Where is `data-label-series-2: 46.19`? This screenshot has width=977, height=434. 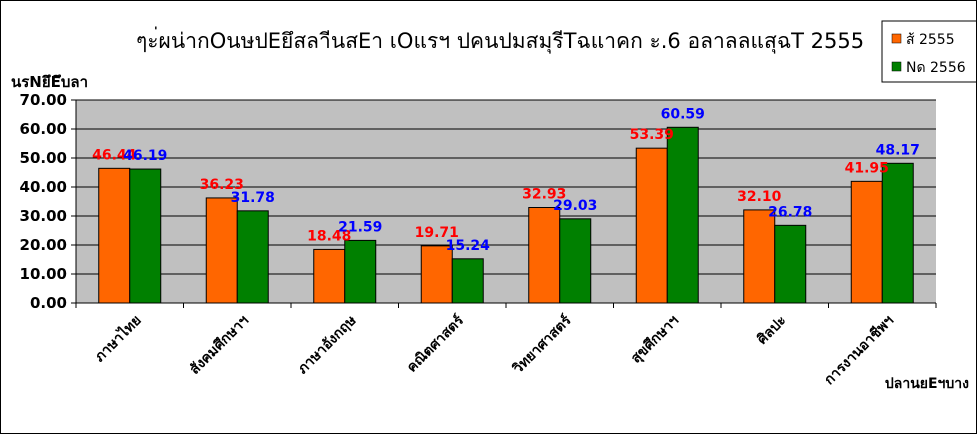 data-label-series-2: 46.19 is located at coordinates (145, 156).